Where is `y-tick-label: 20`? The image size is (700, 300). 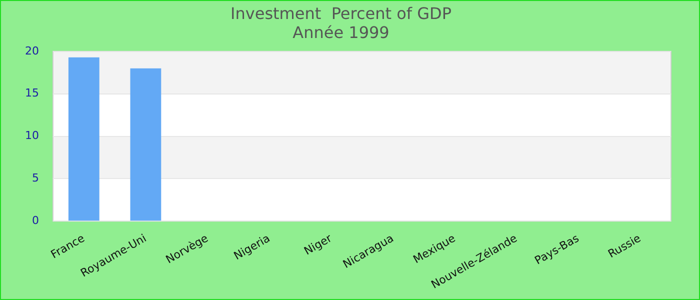
y-tick-label: 20 is located at coordinates (31, 51).